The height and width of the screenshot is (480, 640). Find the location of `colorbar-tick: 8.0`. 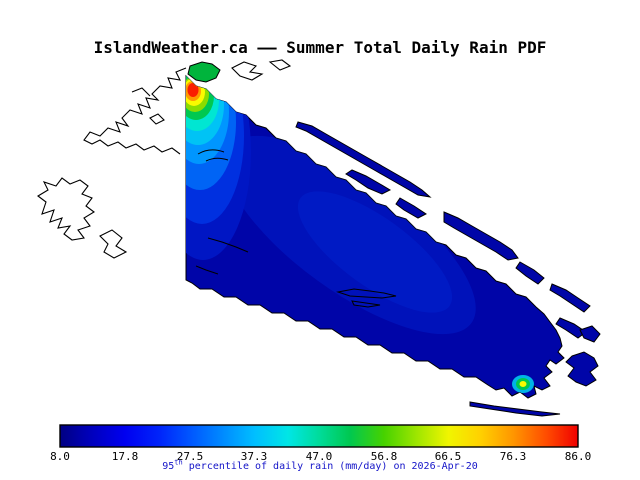

colorbar-tick: 8.0 is located at coordinates (60, 456).